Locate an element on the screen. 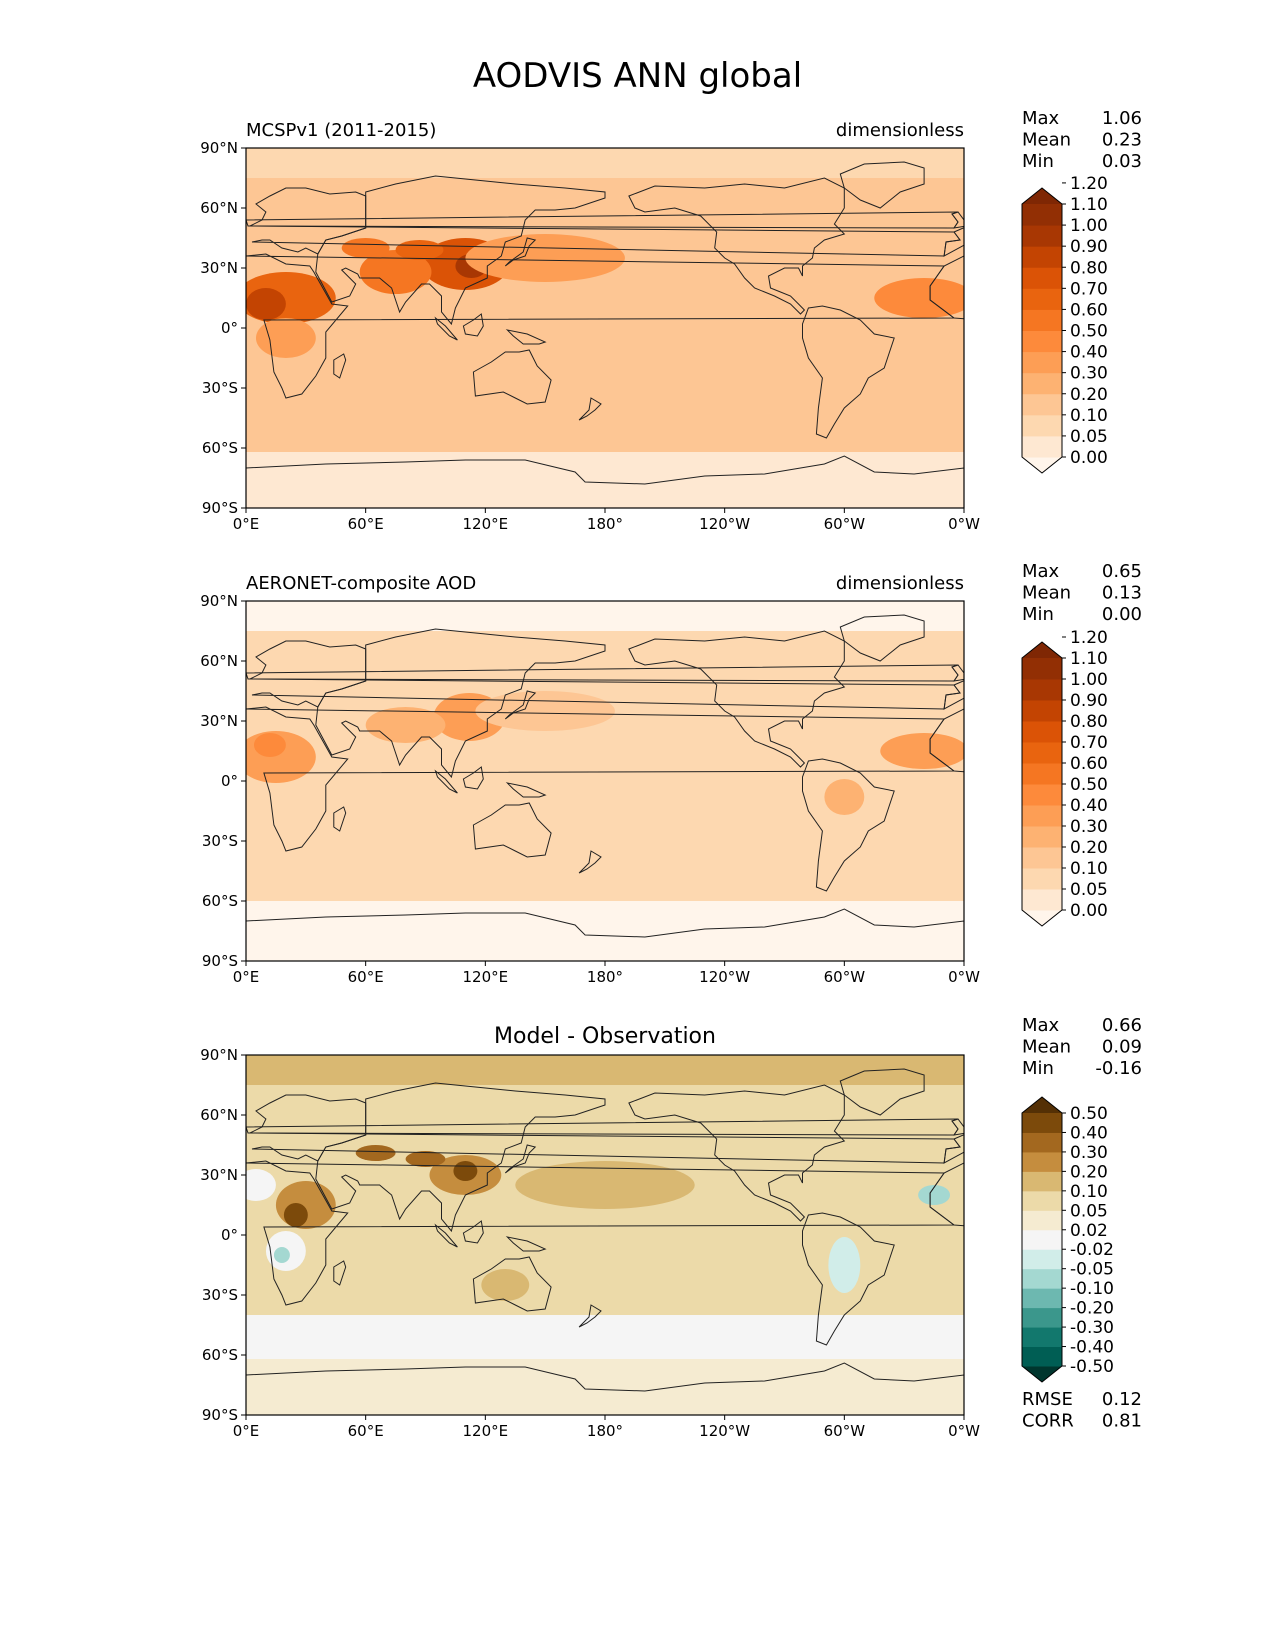 The width and height of the screenshot is (1275, 1650). stat-value-mean: 0.09 is located at coordinates (1122, 1047).